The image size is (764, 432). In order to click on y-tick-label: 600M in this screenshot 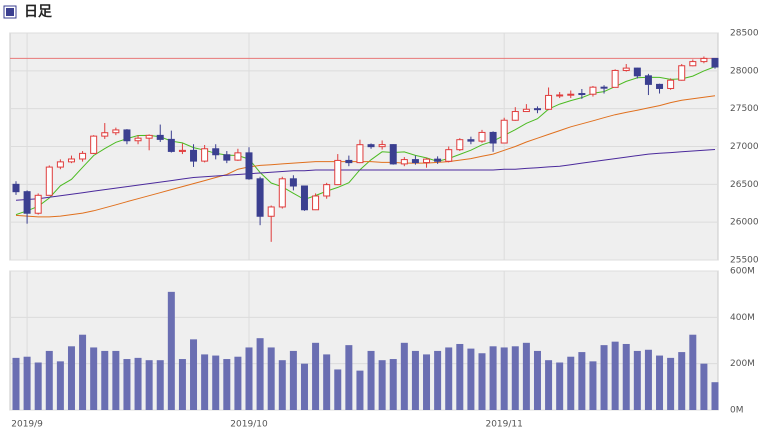, I will do `click(742, 272)`.